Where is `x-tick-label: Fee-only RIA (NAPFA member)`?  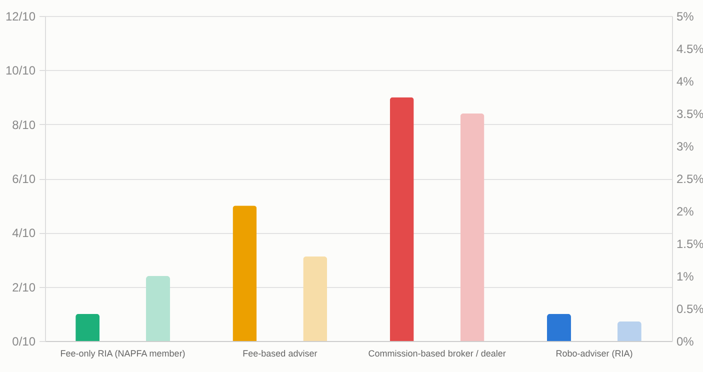
x-tick-label: Fee-only RIA (NAPFA member) is located at coordinates (123, 353).